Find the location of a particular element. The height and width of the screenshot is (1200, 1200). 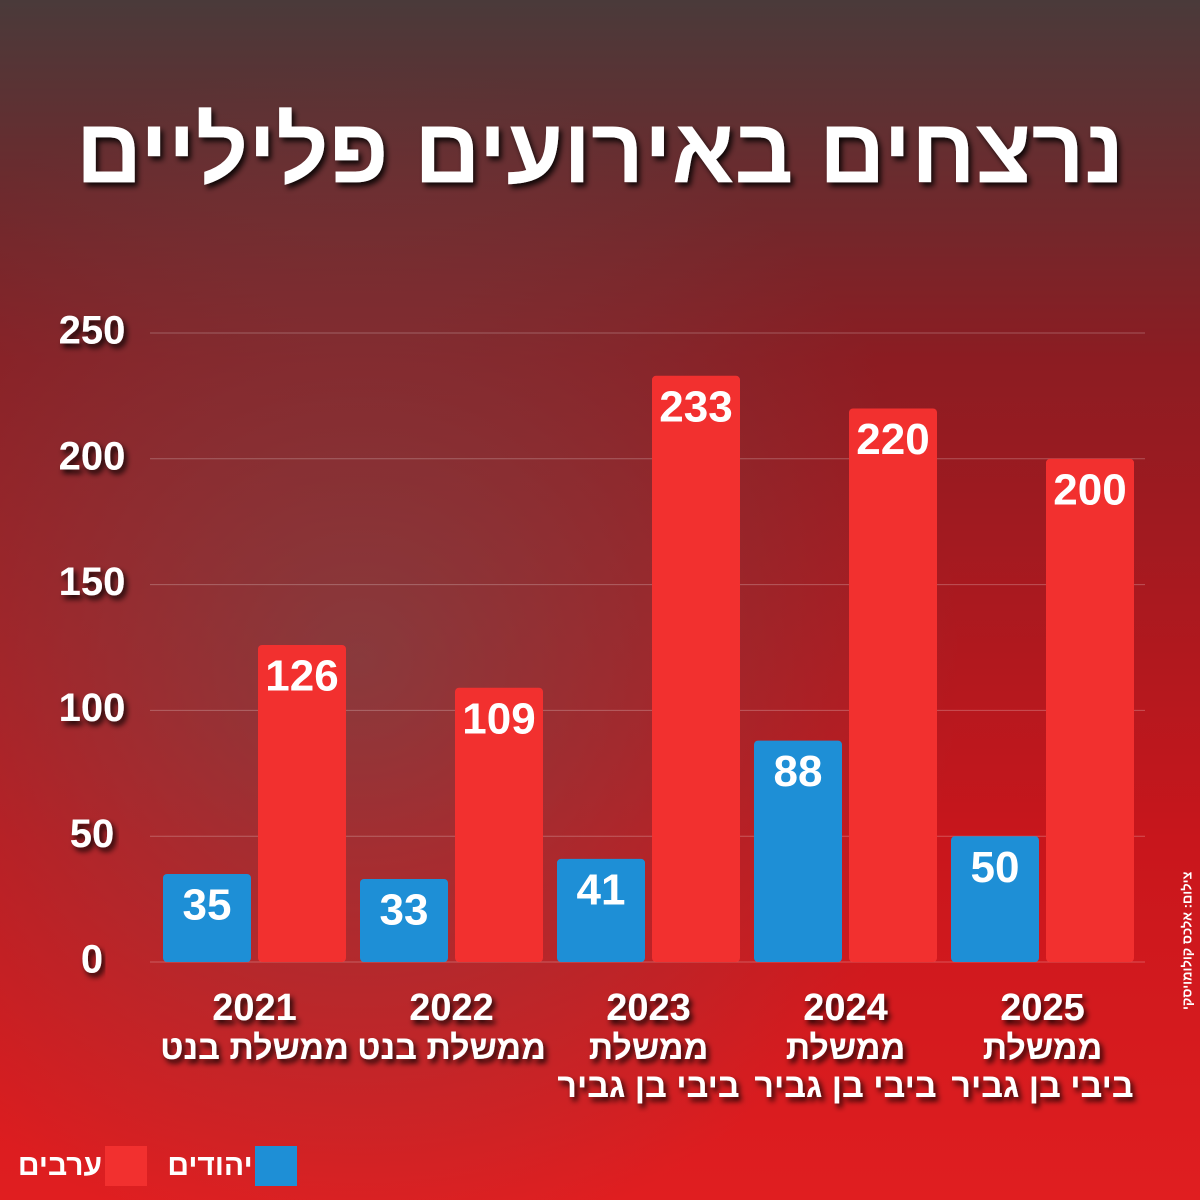

x-tick-label: 2025 is located at coordinates (1042, 1008).